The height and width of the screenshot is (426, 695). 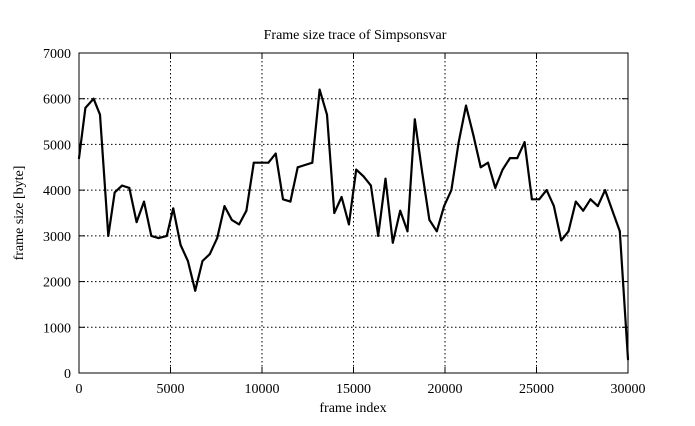 What do you see at coordinates (536, 389) in the screenshot?
I see `x-tick-label: 25000` at bounding box center [536, 389].